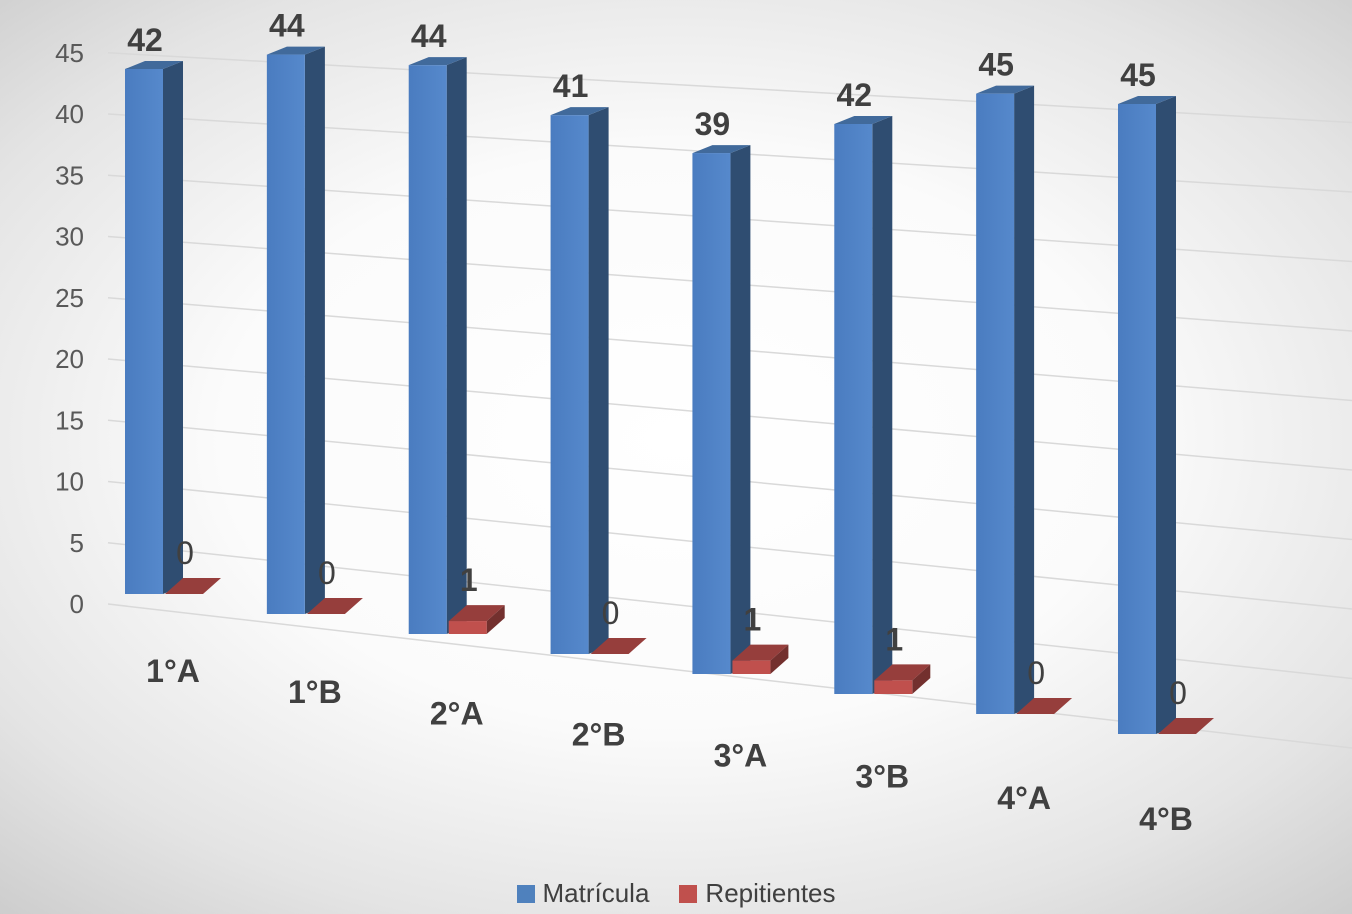  I want to click on data-label-matricula: 41, so click(571, 86).